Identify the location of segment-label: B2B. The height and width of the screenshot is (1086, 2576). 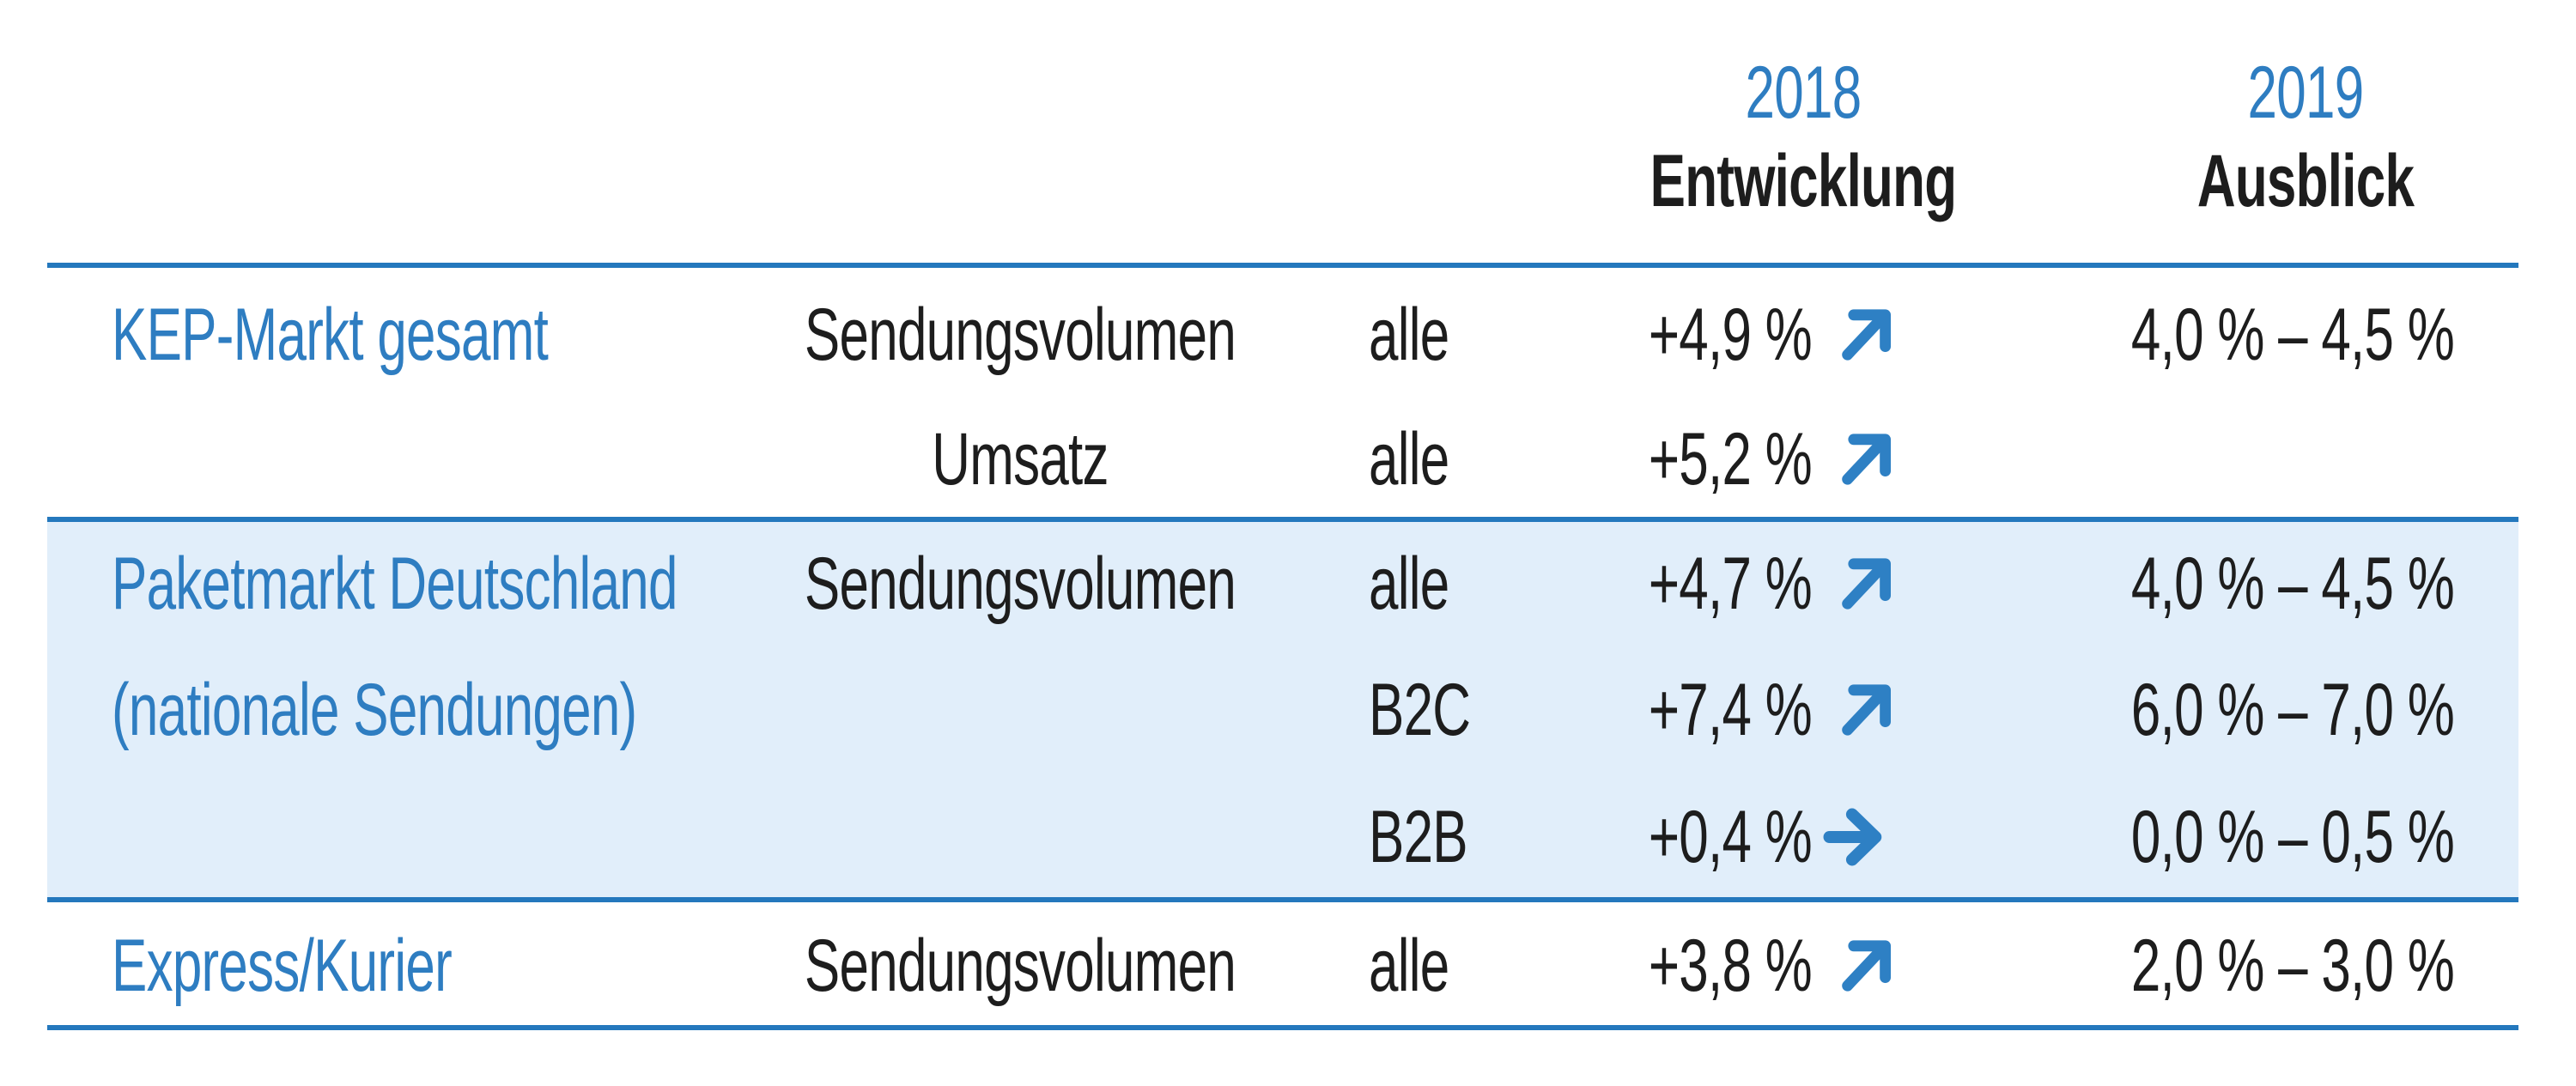
(1418, 837).